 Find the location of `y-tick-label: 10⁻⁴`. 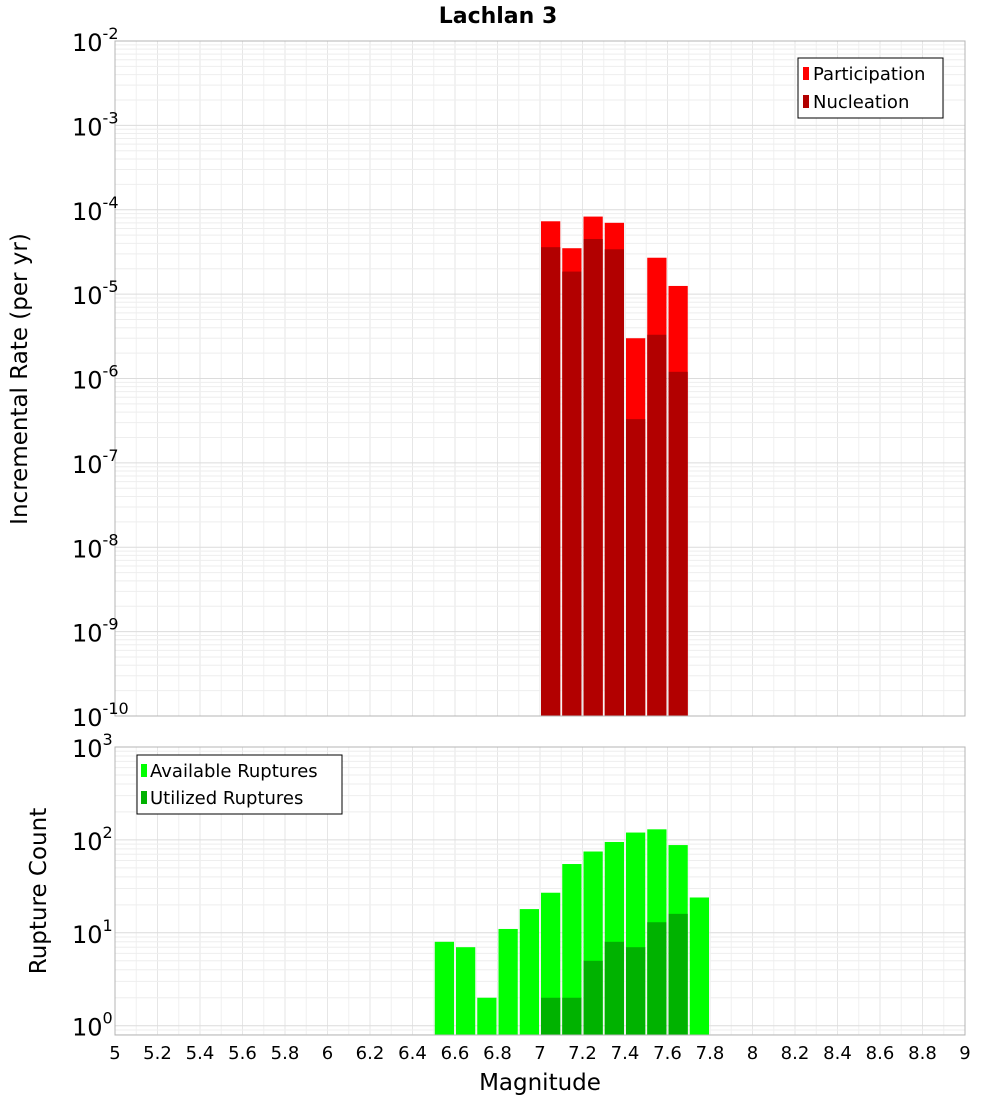

y-tick-label: 10⁻⁴ is located at coordinates (95, 209).